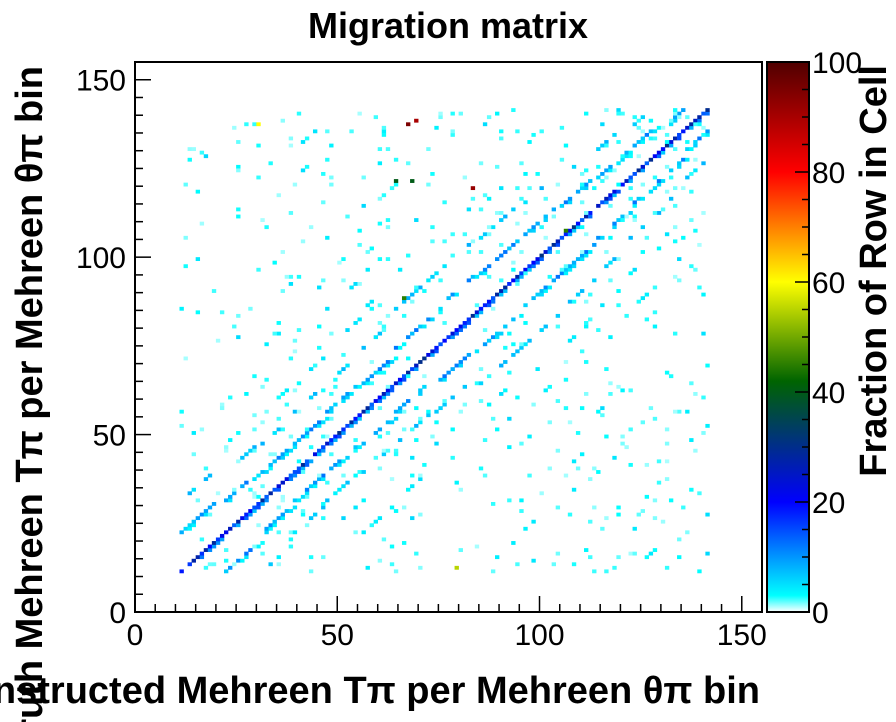 The image size is (896, 722). Describe the element at coordinates (448, 25) in the screenshot. I see `chart-title: Migration matrix` at that location.